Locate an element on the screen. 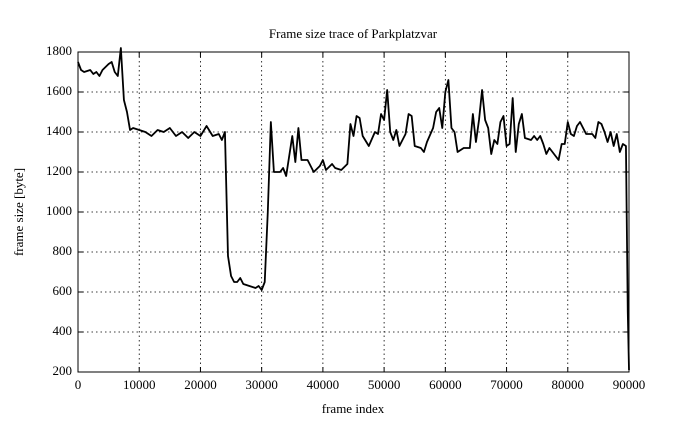 The image size is (695, 426). x-tick-label: 10000 is located at coordinates (139, 384).